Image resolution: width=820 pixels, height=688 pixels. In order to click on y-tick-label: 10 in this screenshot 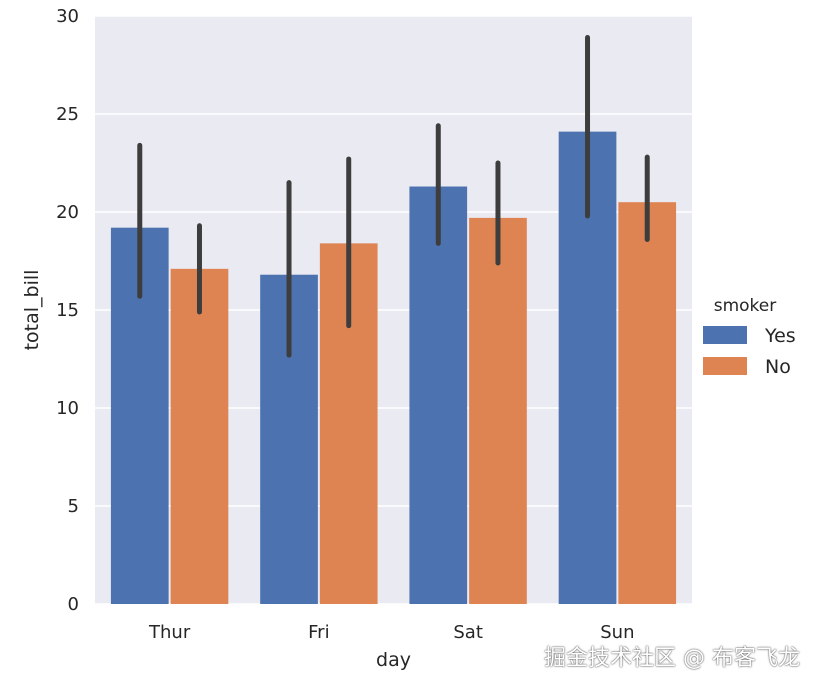, I will do `click(67, 408)`.